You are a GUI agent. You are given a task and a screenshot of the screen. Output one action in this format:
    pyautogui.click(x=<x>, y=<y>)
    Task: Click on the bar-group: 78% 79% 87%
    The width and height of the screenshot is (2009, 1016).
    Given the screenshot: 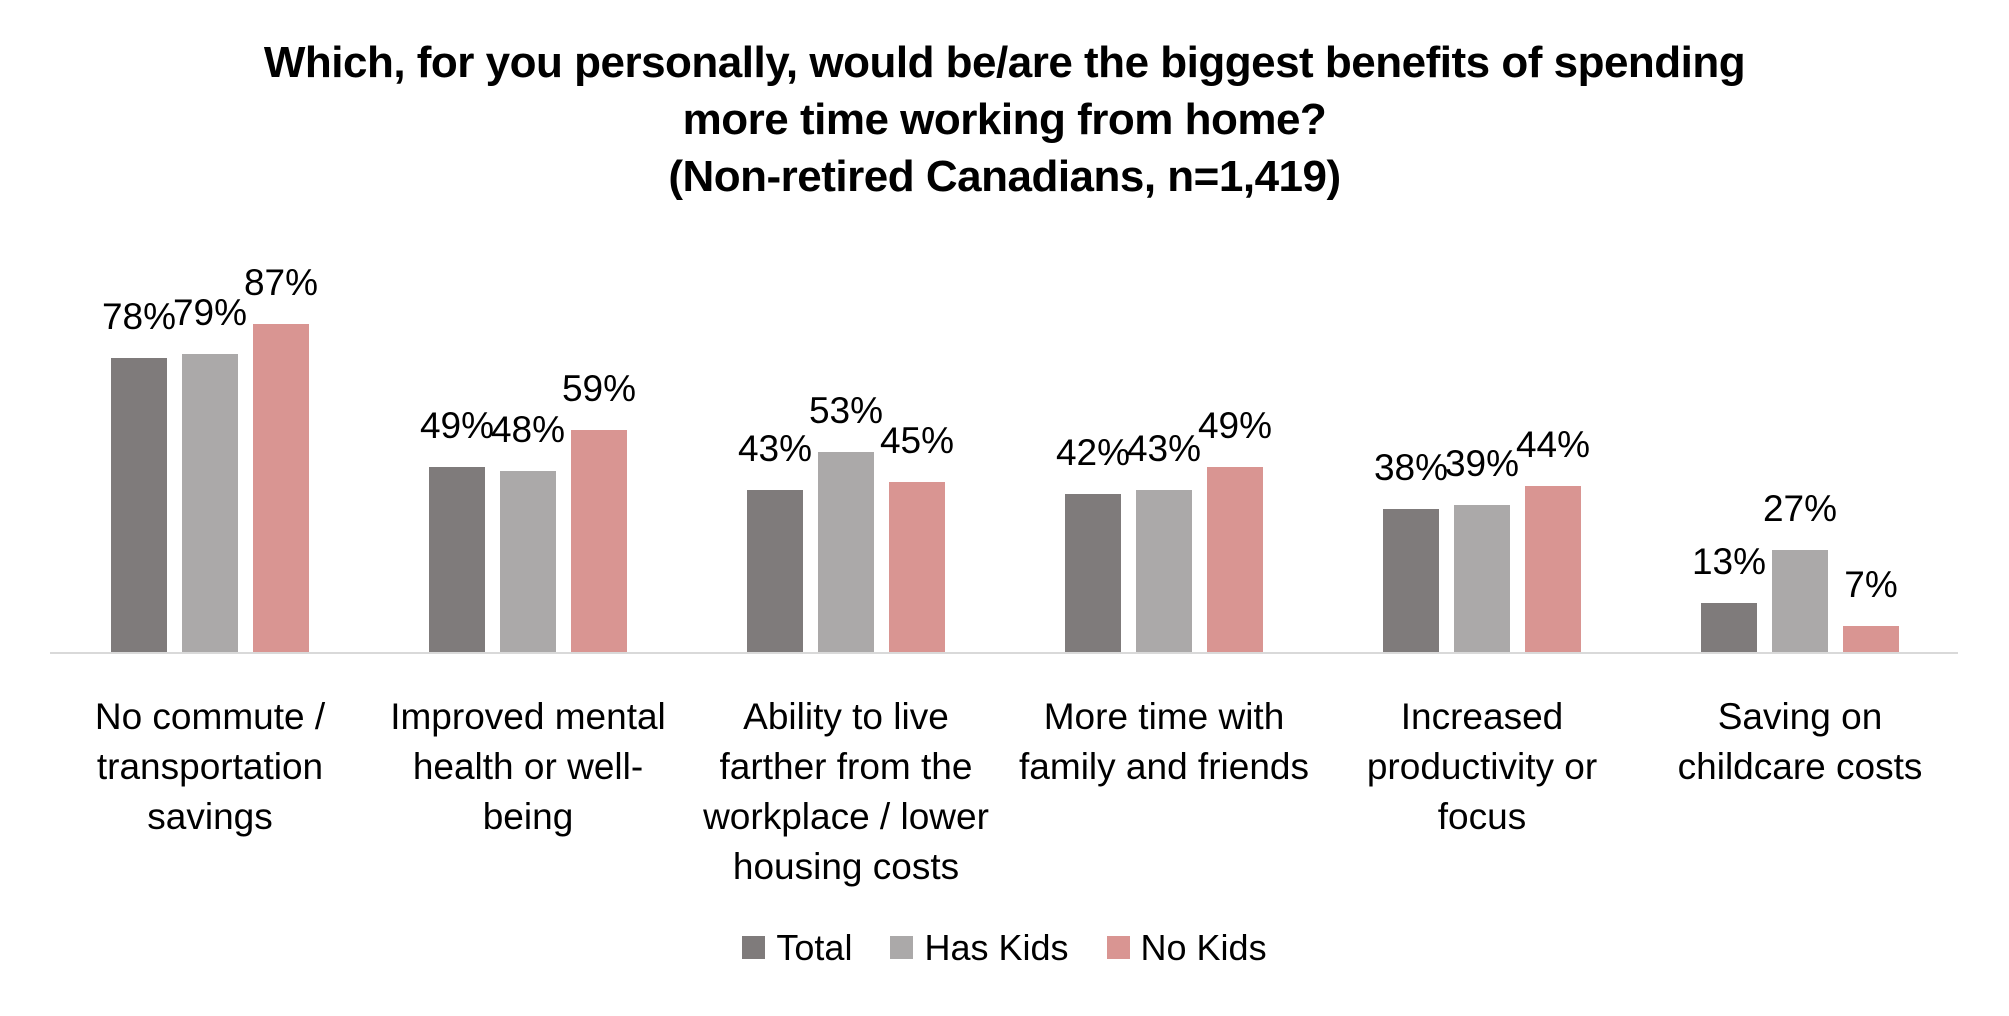 What is the action you would take?
    pyautogui.click(x=210, y=442)
    